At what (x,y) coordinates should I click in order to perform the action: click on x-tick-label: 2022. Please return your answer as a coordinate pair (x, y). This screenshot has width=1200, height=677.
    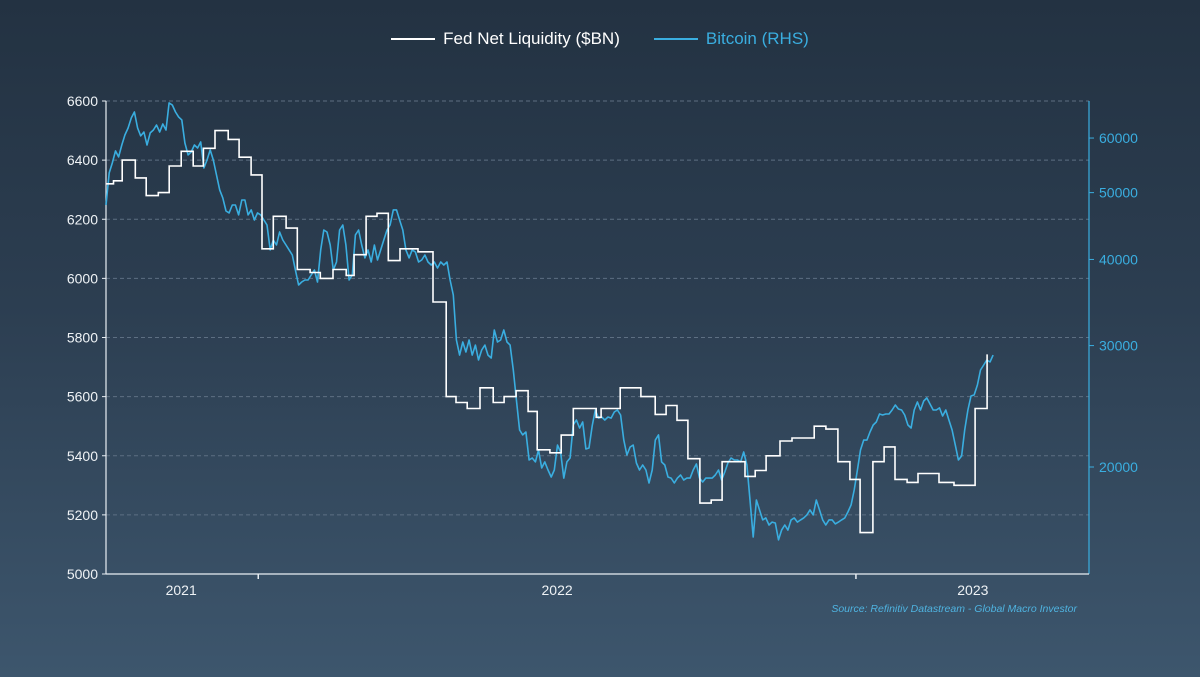
    Looking at the image, I should click on (557, 590).